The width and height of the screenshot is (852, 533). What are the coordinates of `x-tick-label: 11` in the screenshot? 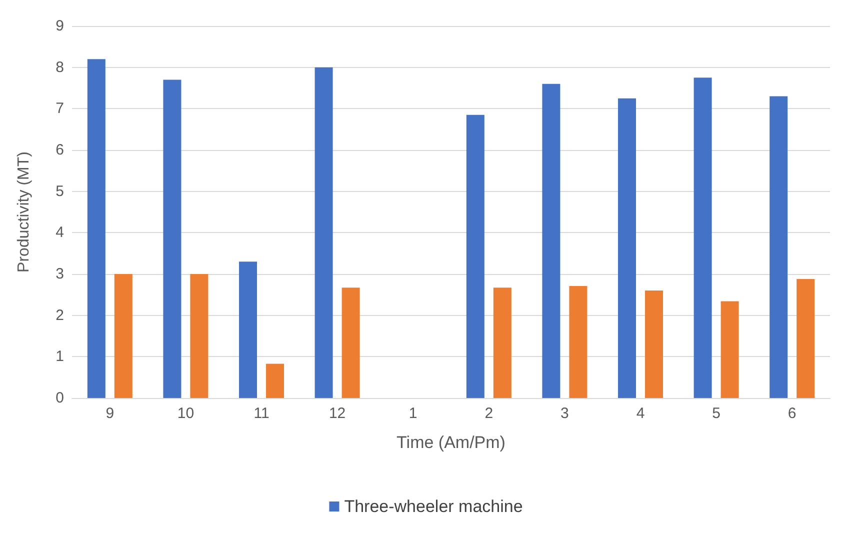 It's located at (262, 413).